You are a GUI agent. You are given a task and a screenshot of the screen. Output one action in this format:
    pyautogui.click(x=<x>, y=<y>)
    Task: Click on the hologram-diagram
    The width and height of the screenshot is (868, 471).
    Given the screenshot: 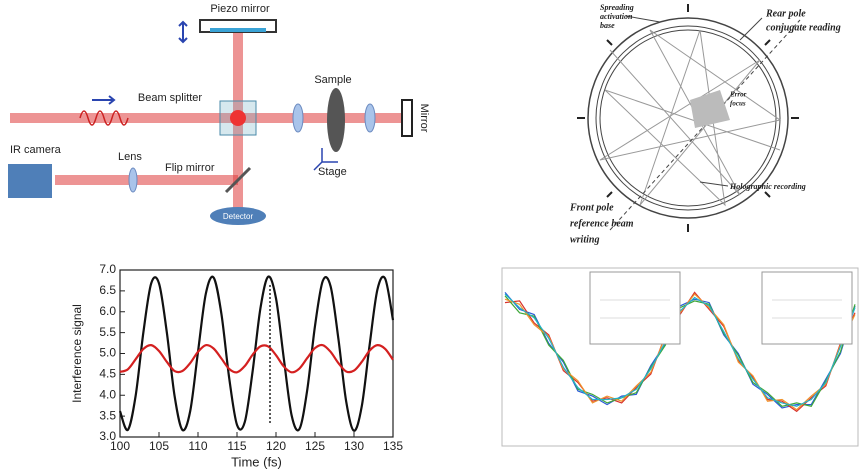 What is the action you would take?
    pyautogui.click(x=689, y=118)
    